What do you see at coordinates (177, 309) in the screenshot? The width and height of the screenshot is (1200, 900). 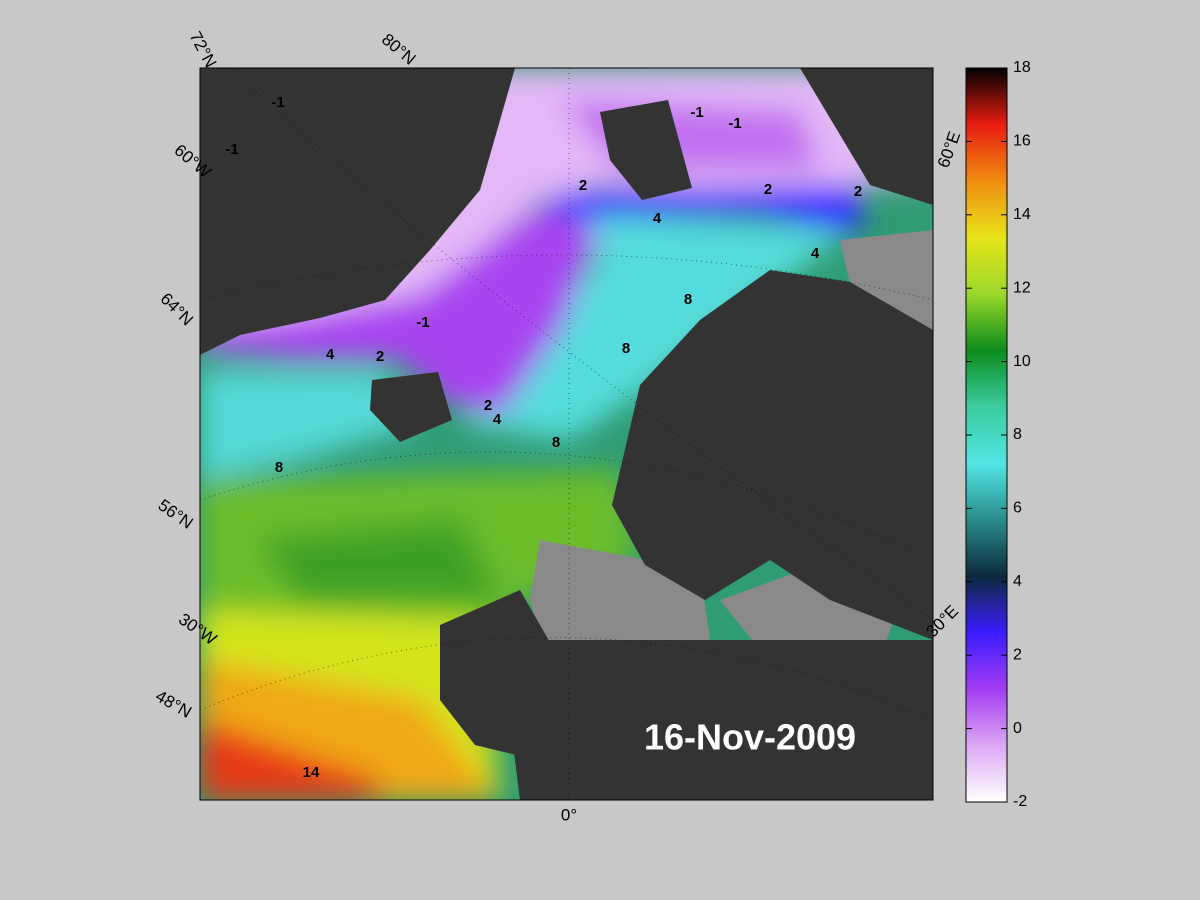 I see `graticule-label: 64°N` at bounding box center [177, 309].